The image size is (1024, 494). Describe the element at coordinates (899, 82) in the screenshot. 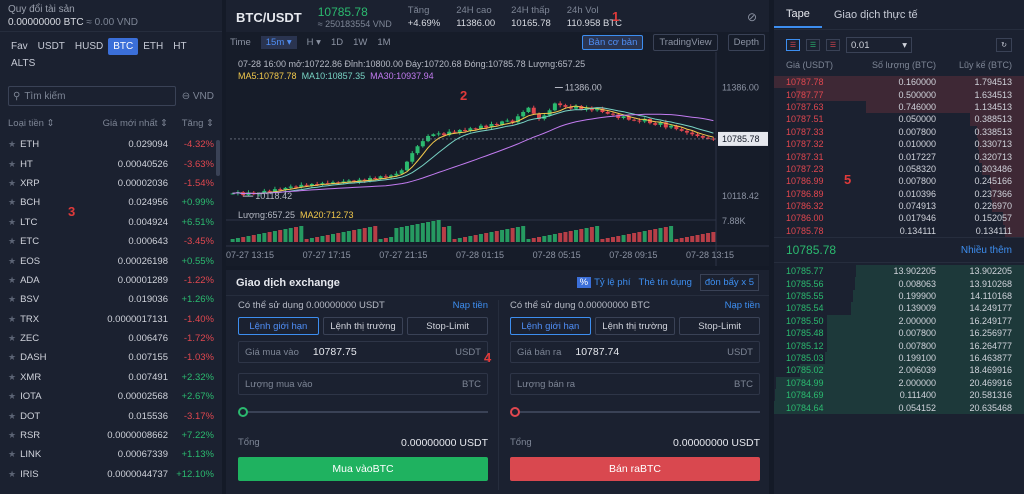

I see `ask-row: 10787.78 0.160000 1.794513` at that location.